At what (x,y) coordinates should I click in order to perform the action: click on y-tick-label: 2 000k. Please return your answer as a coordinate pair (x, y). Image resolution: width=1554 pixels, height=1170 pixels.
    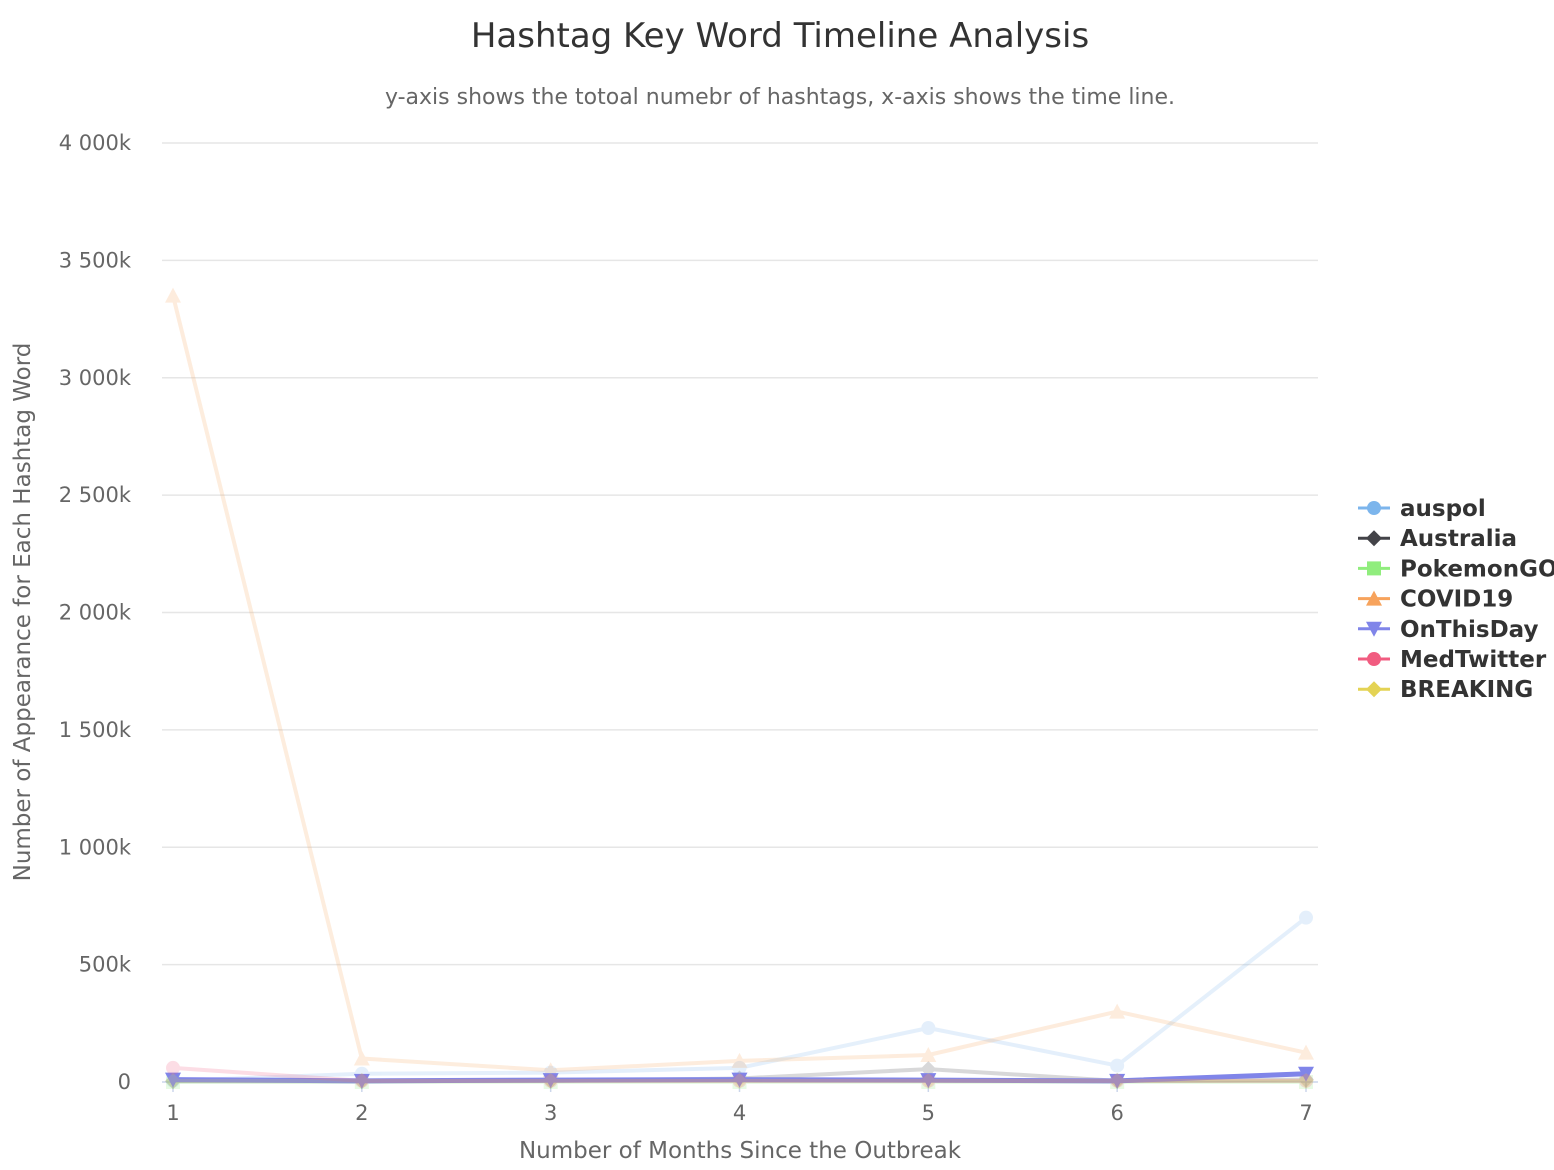
    Looking at the image, I should click on (95, 613).